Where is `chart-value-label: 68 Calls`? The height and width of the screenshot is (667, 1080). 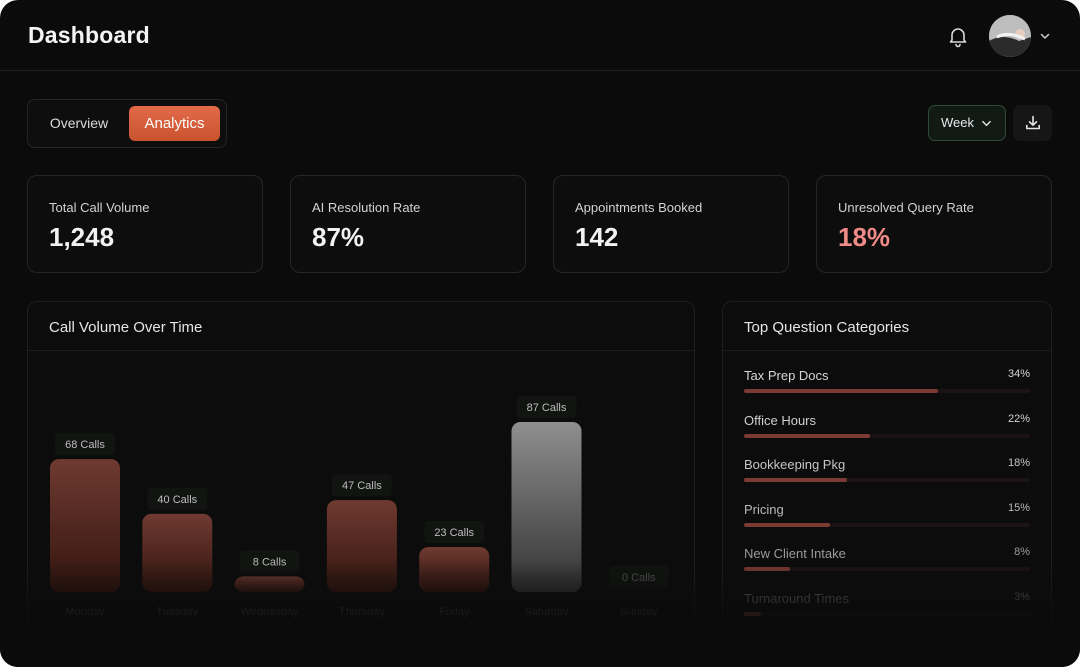 chart-value-label: 68 Calls is located at coordinates (85, 445).